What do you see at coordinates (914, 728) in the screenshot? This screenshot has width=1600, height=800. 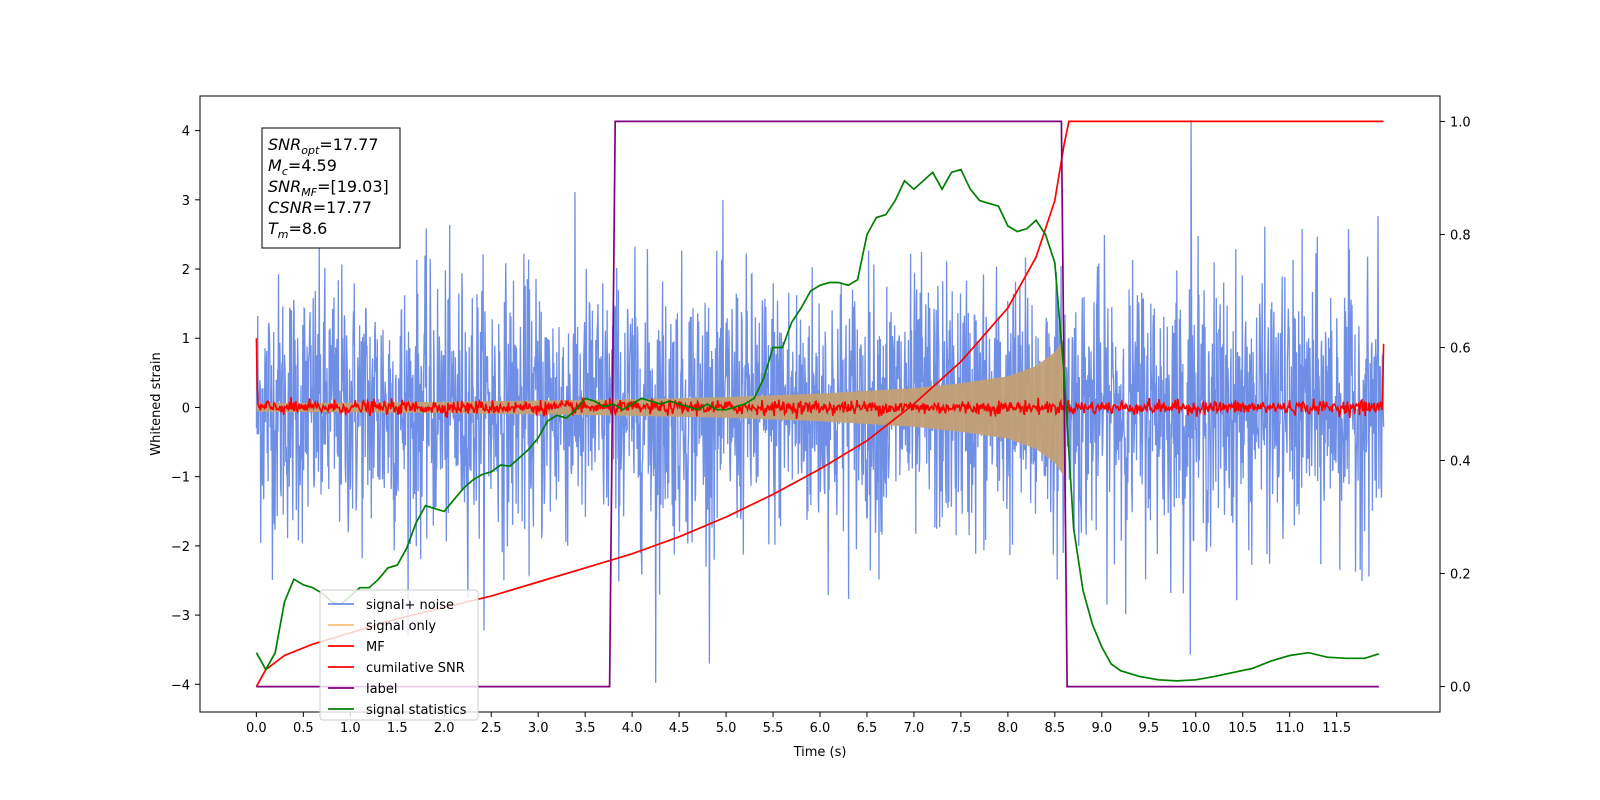 I see `x-tick-label: 7.0` at bounding box center [914, 728].